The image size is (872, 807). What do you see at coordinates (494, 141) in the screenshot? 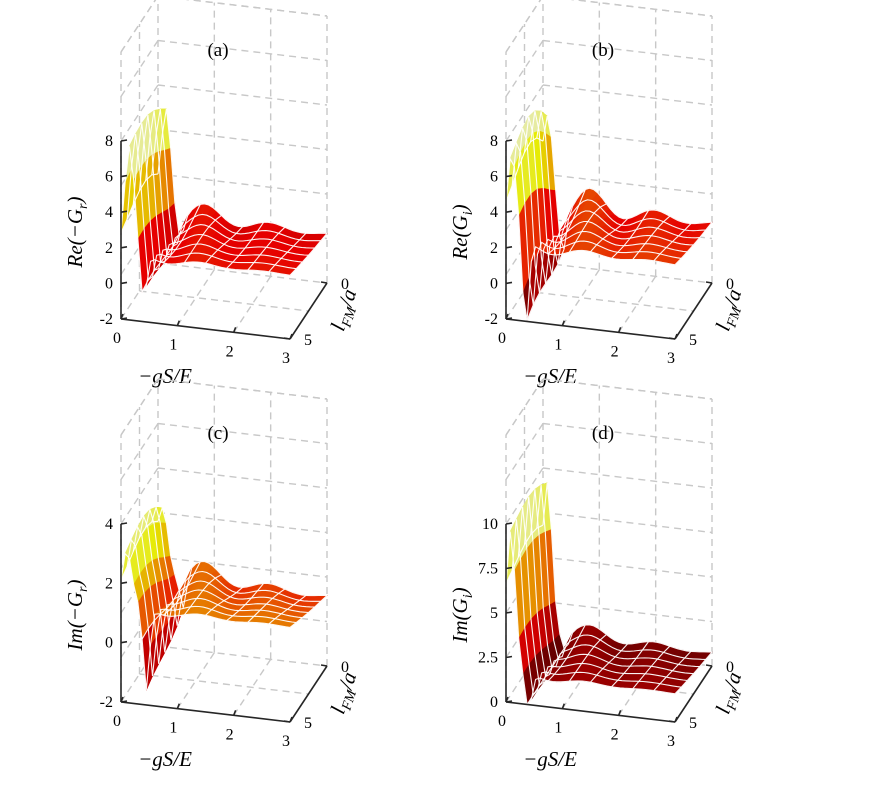
I see `z-tick-label: 8` at bounding box center [494, 141].